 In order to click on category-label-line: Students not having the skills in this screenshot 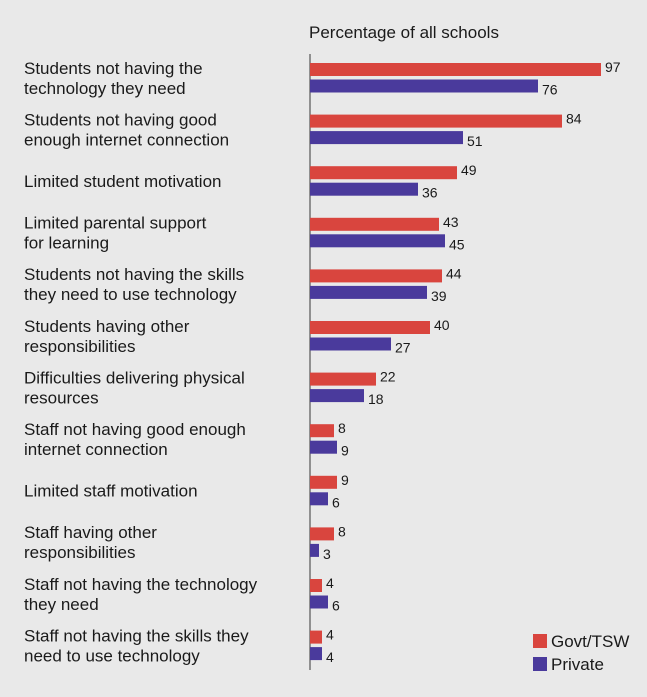, I will do `click(134, 274)`.